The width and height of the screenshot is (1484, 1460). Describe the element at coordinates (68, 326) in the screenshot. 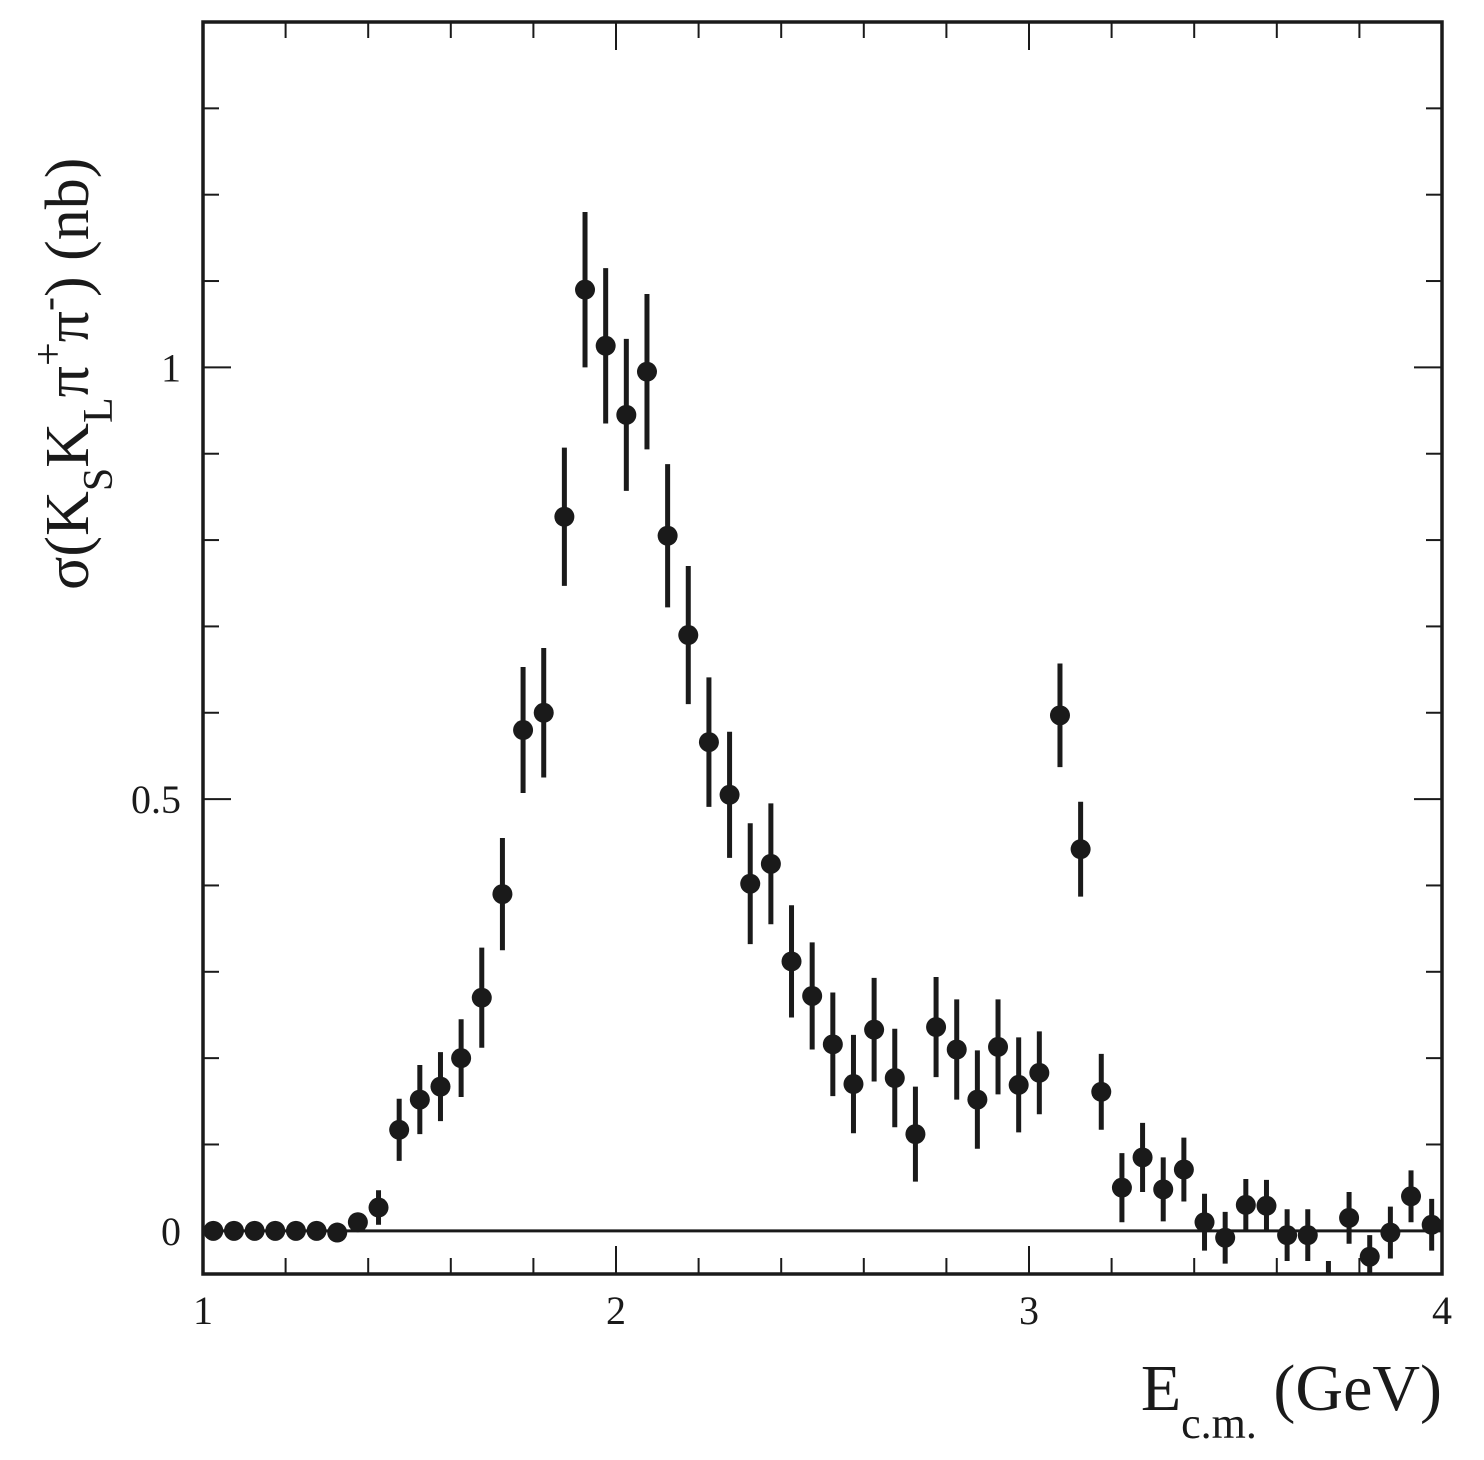

I see `y-label-pi-minus: π` at that location.